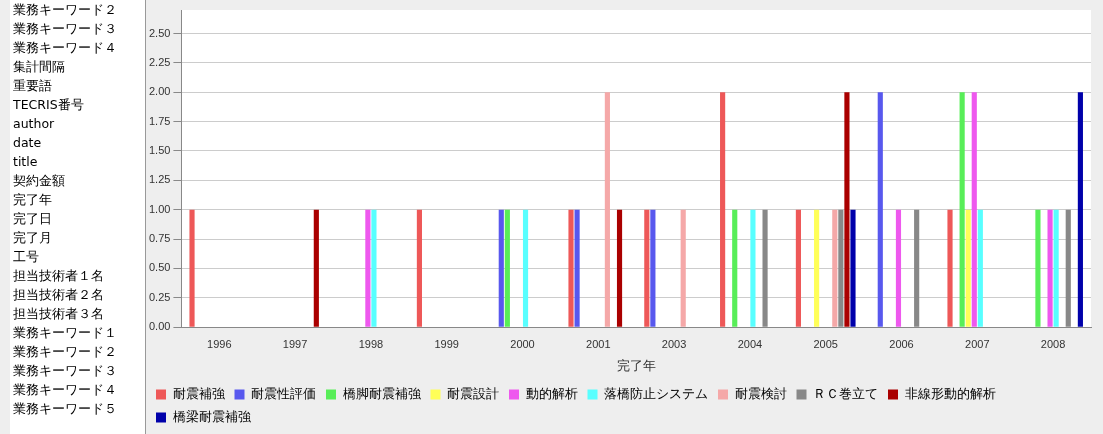  What do you see at coordinates (32, 200) in the screenshot?
I see `text: 完了年` at bounding box center [32, 200].